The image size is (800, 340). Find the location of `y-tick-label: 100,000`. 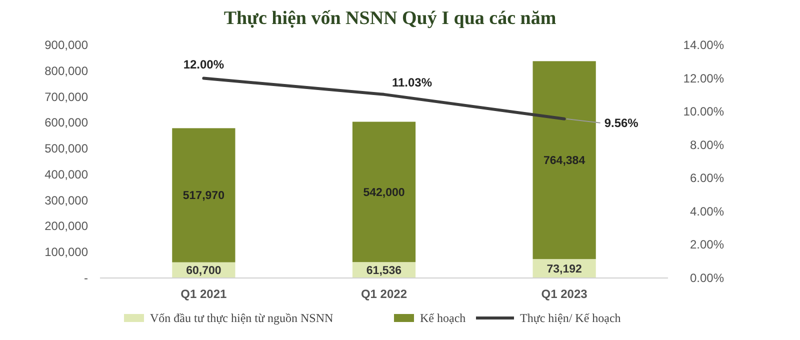

y-tick-label: 100,000 is located at coordinates (66, 252).